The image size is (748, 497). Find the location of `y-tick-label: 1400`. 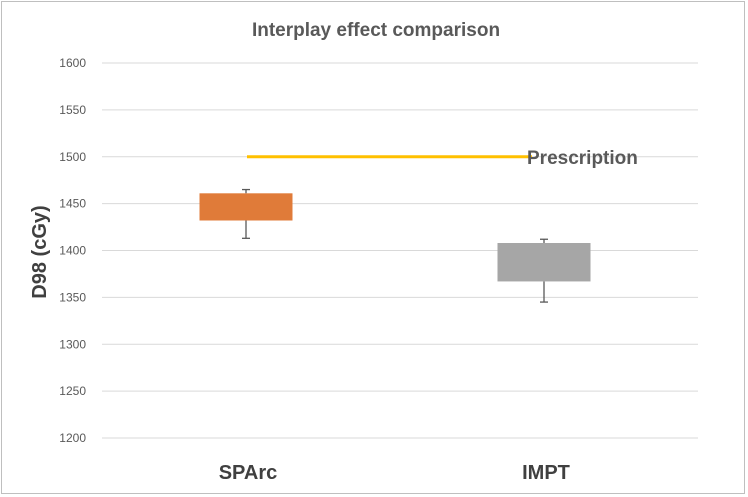

y-tick-label: 1400 is located at coordinates (72, 251).